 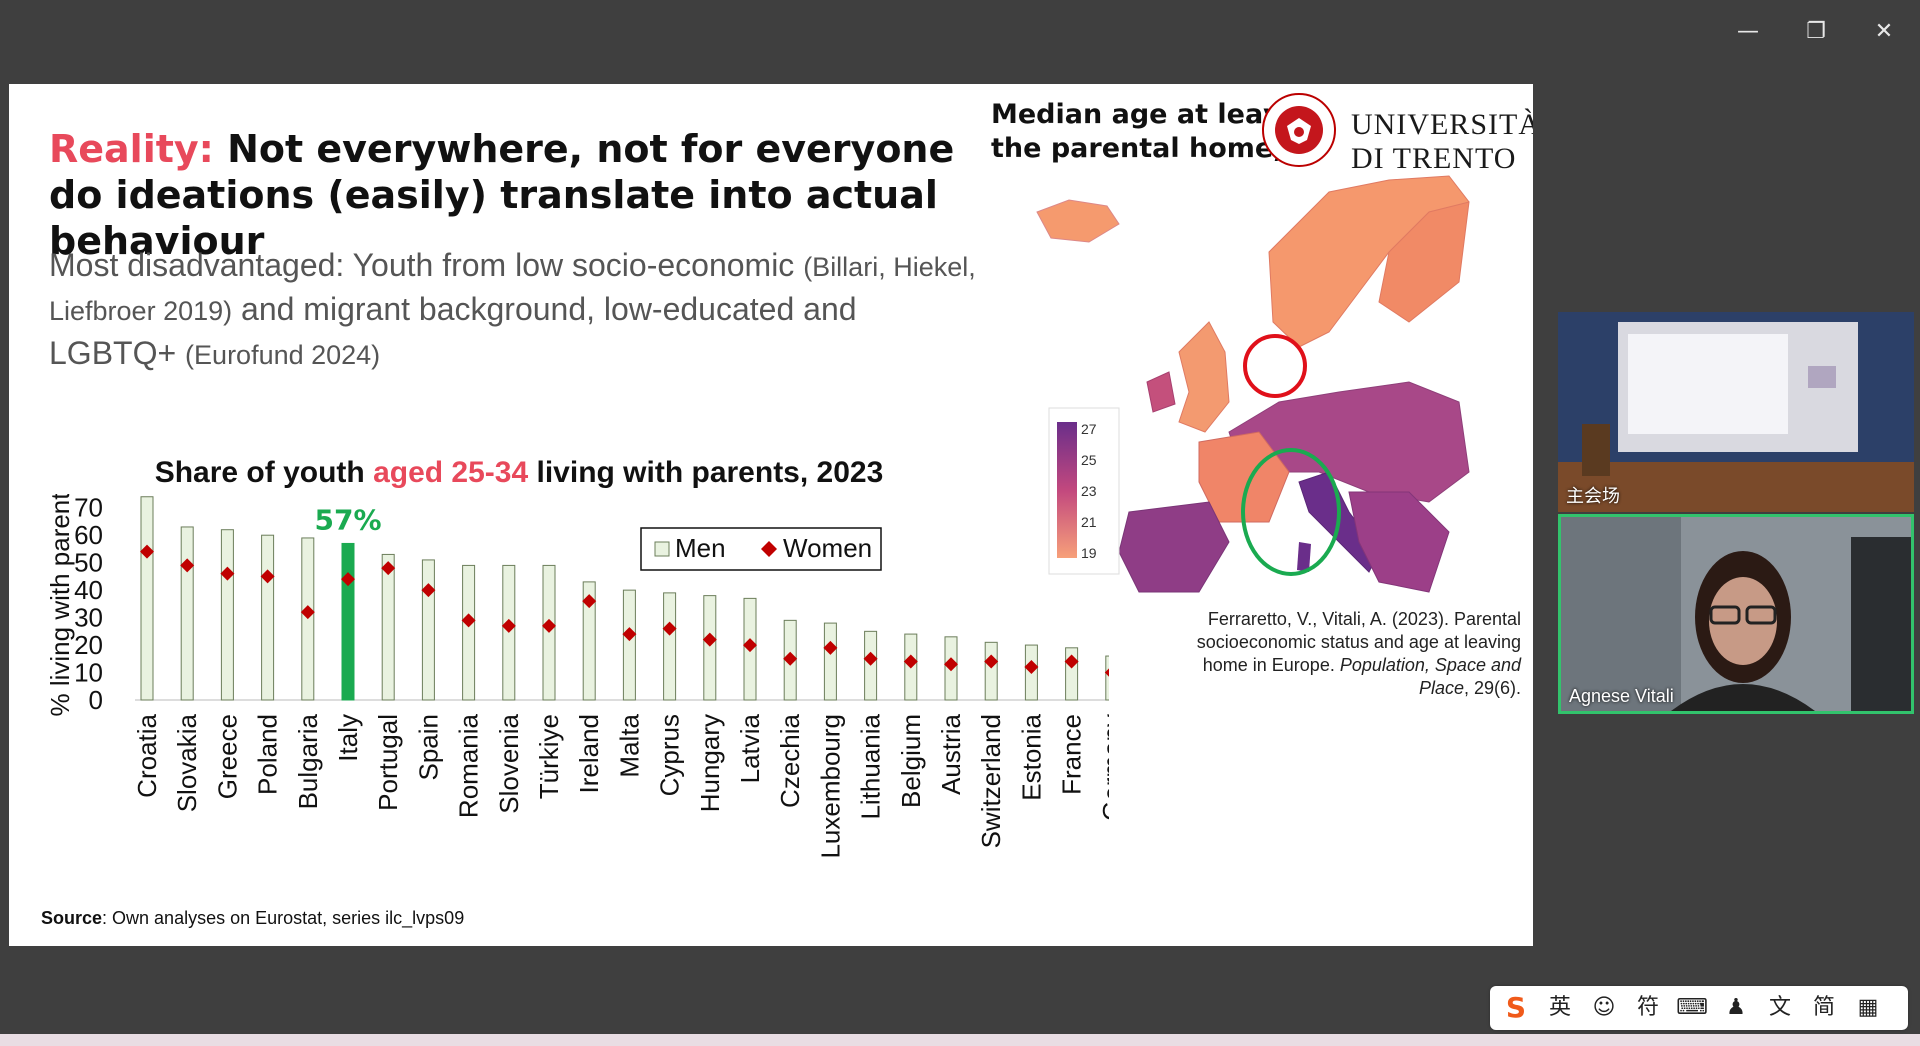 I want to click on y-axis-label: % living with parents, so click(x=60, y=605).